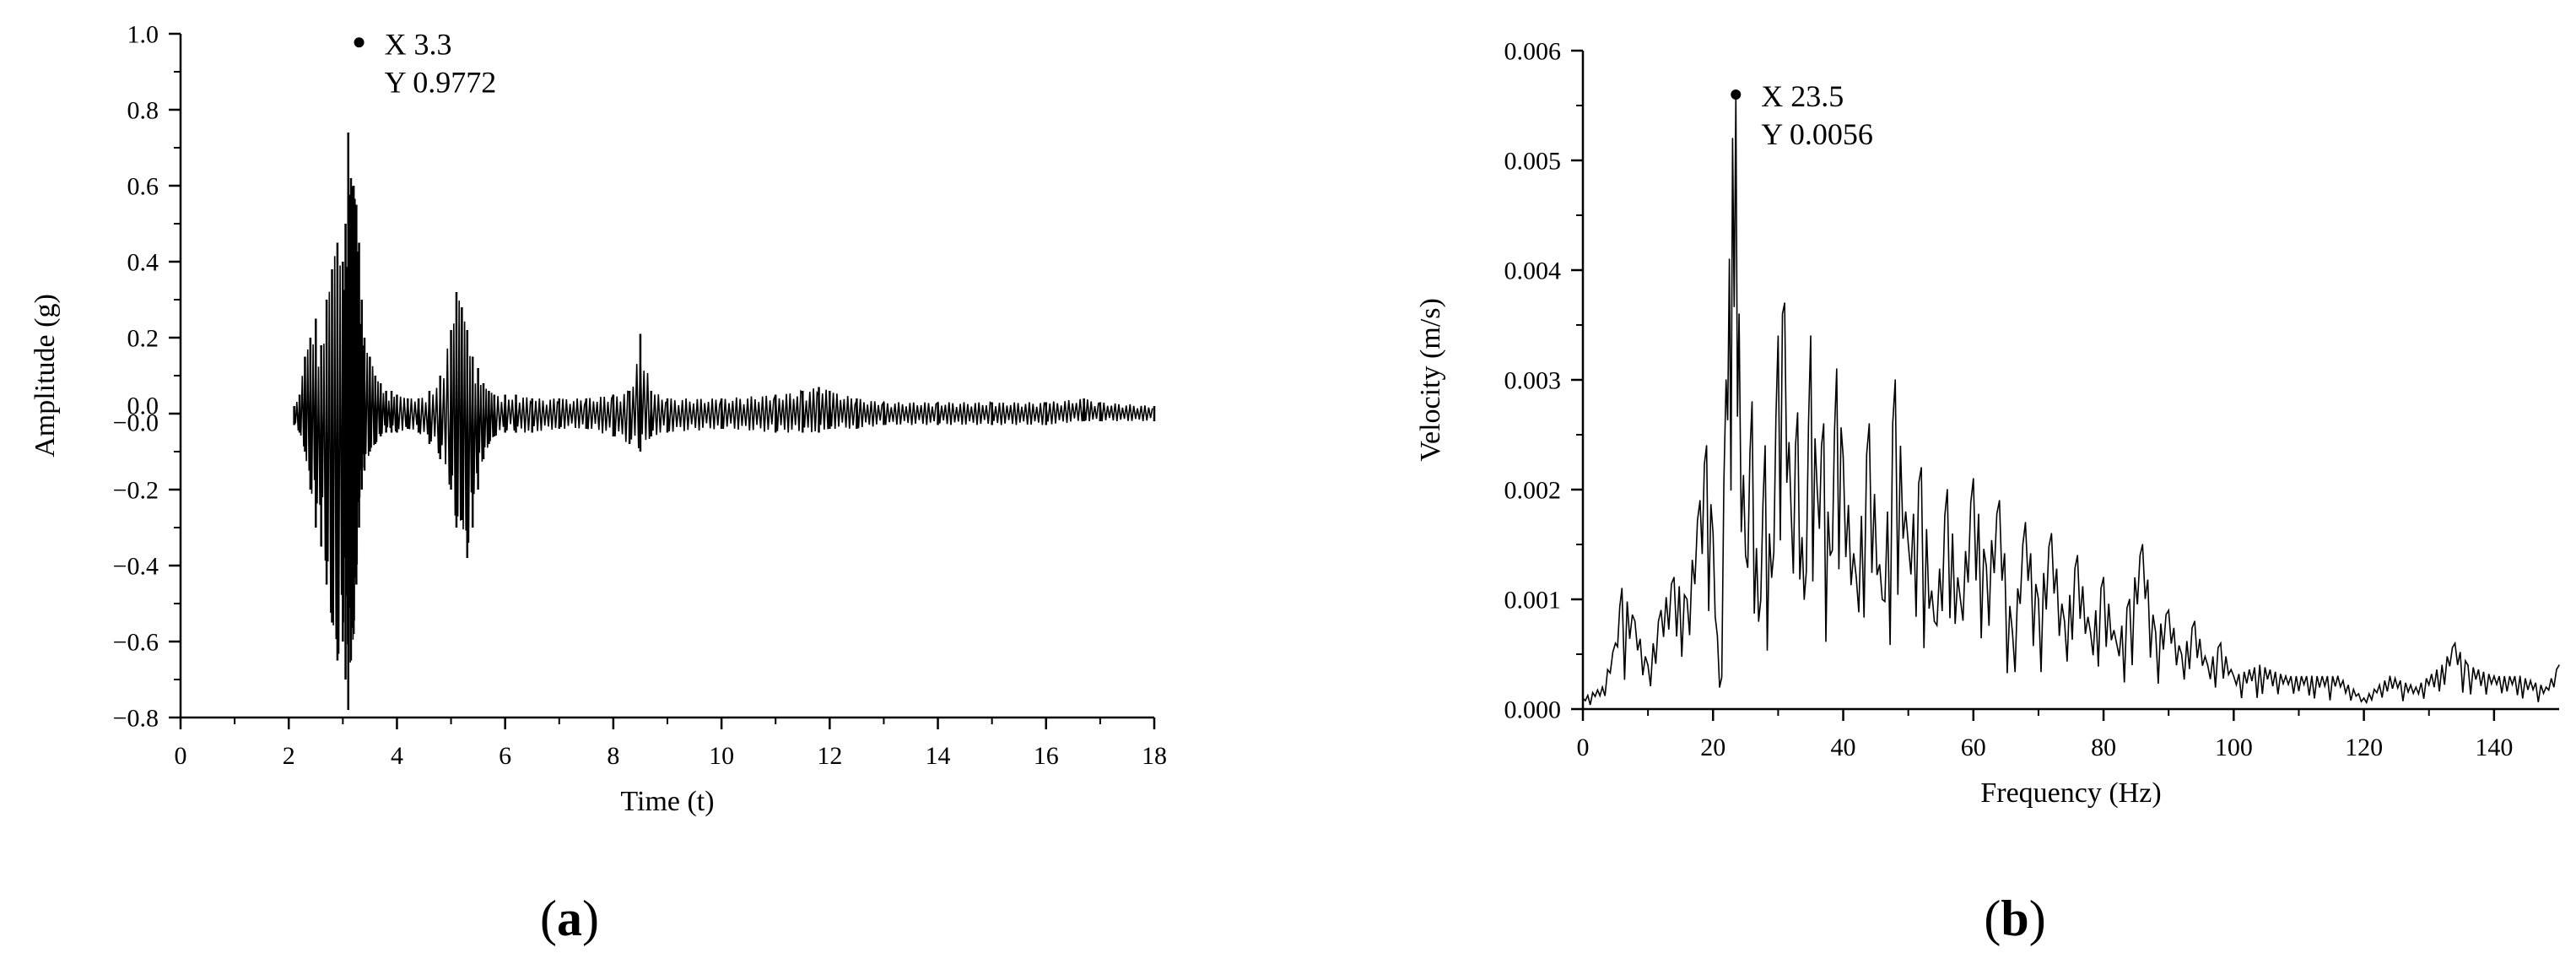 This screenshot has height=964, width=2576. What do you see at coordinates (1533, 52) in the screenshot?
I see `y-tick-label: 0.006` at bounding box center [1533, 52].